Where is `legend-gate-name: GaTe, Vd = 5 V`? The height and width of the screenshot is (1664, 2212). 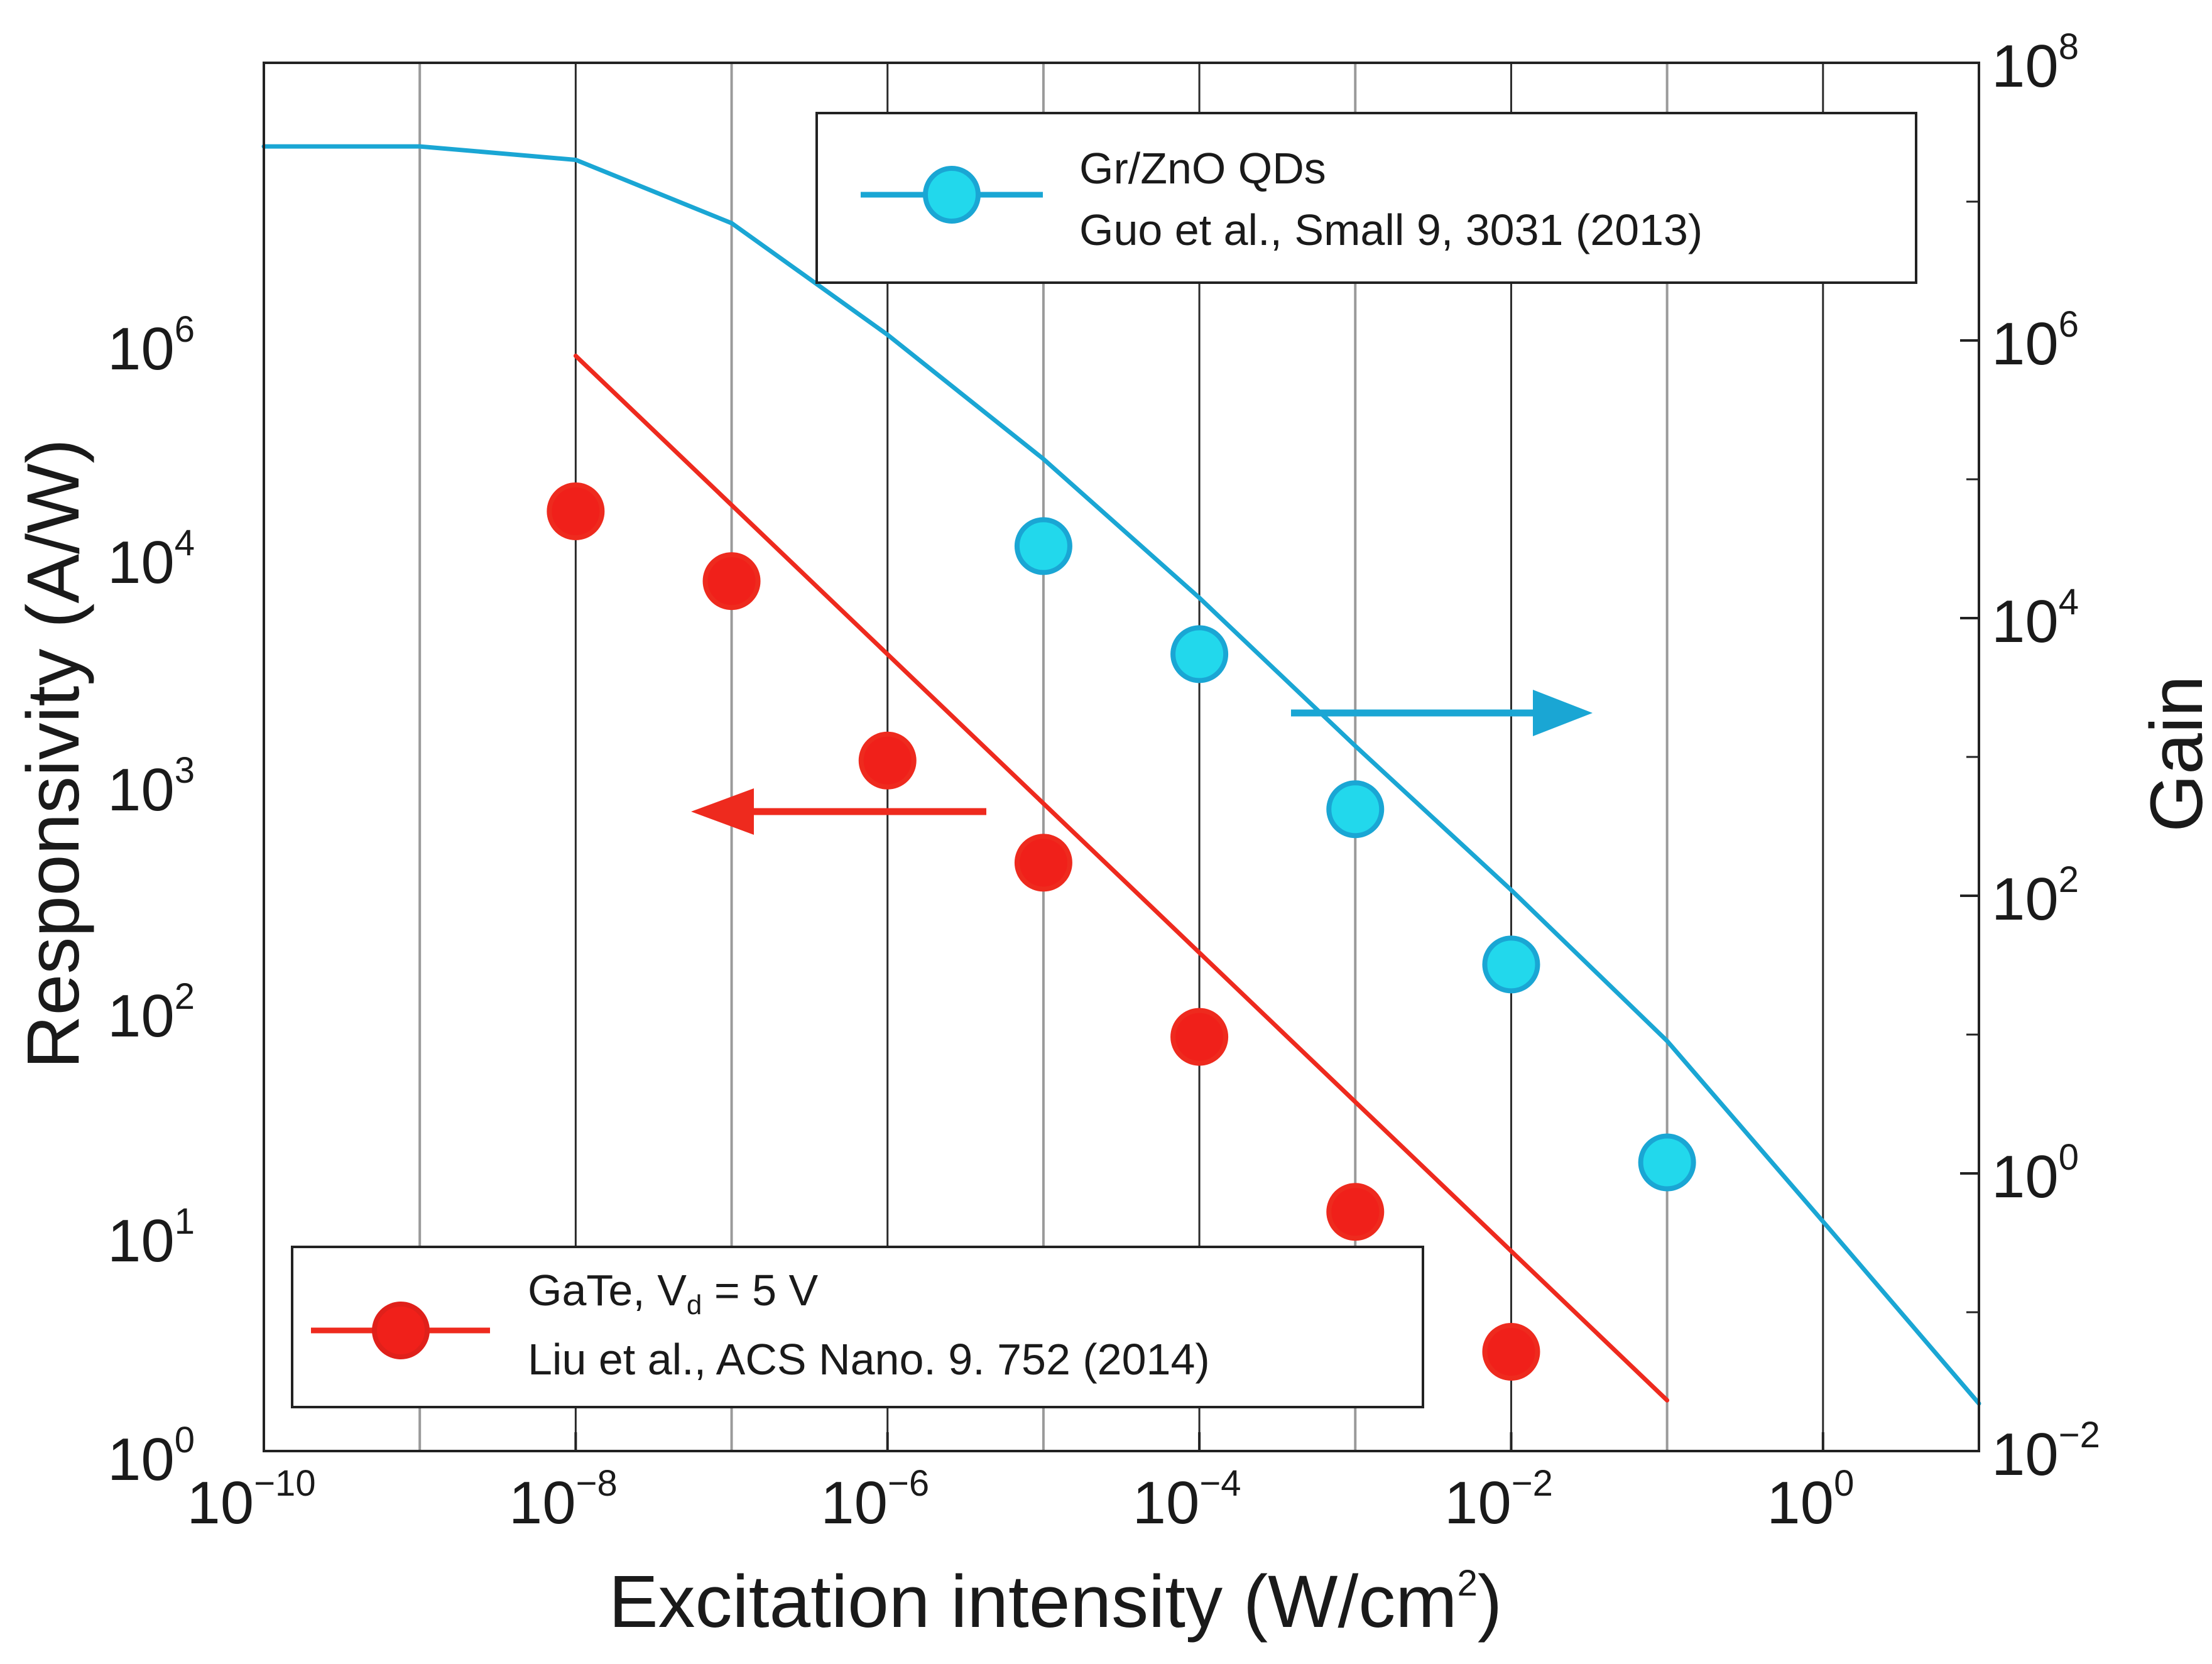
legend-gate-name: GaTe, Vd = 5 V is located at coordinates (674, 1293).